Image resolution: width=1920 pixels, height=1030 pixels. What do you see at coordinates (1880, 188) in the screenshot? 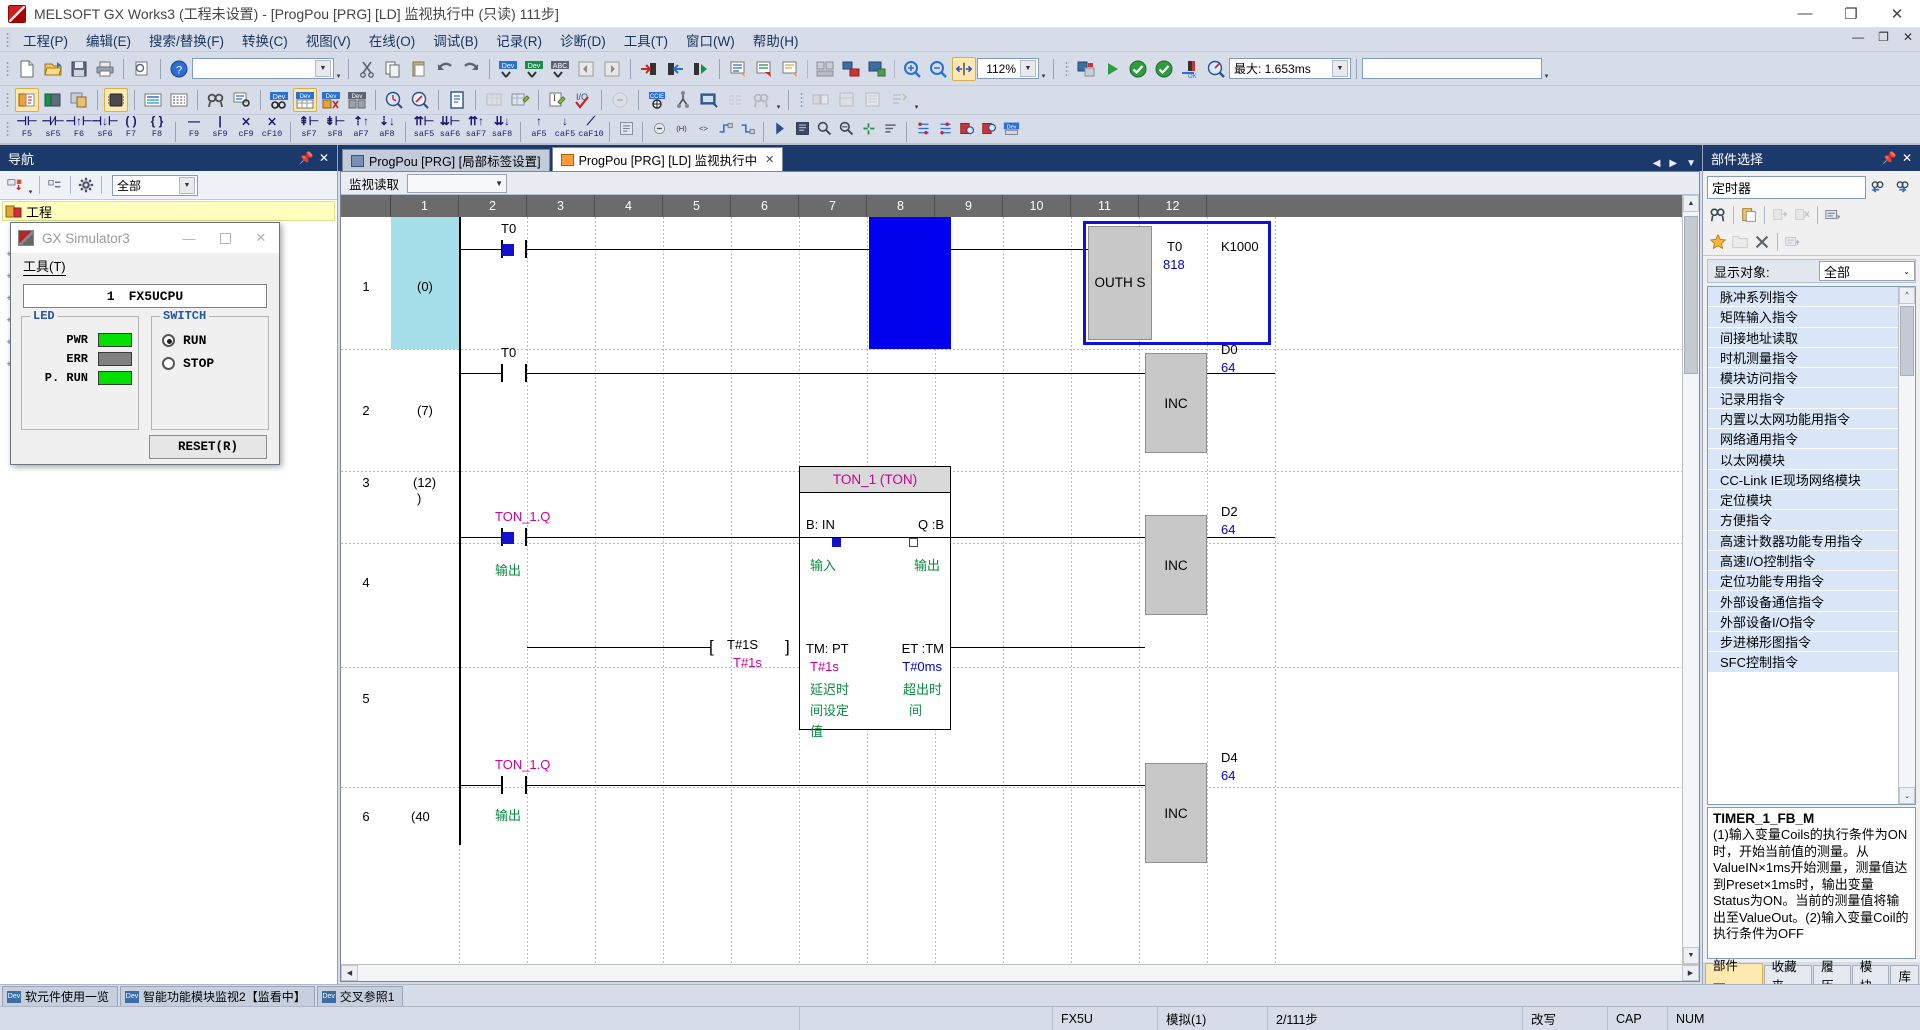
I see `search-prev-icon` at bounding box center [1880, 188].